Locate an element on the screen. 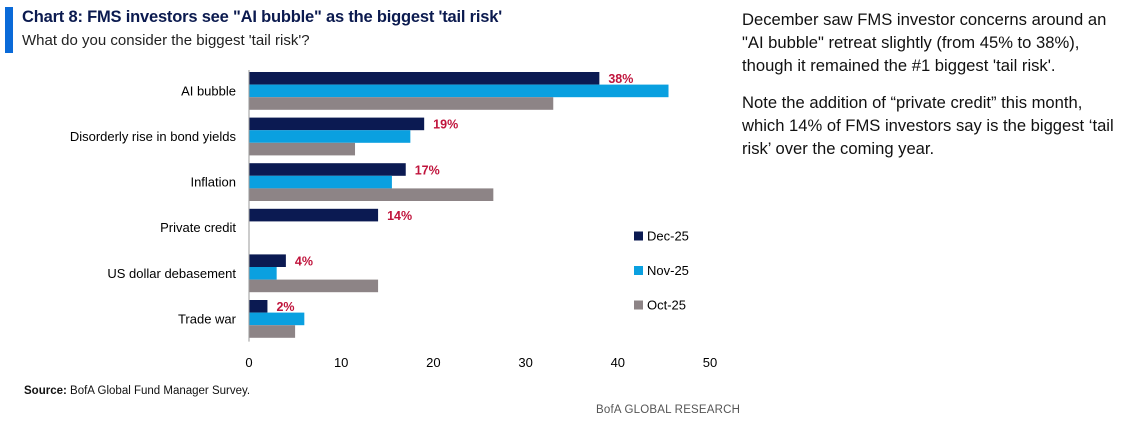  bar-dec-25-inflation is located at coordinates (327, 169).